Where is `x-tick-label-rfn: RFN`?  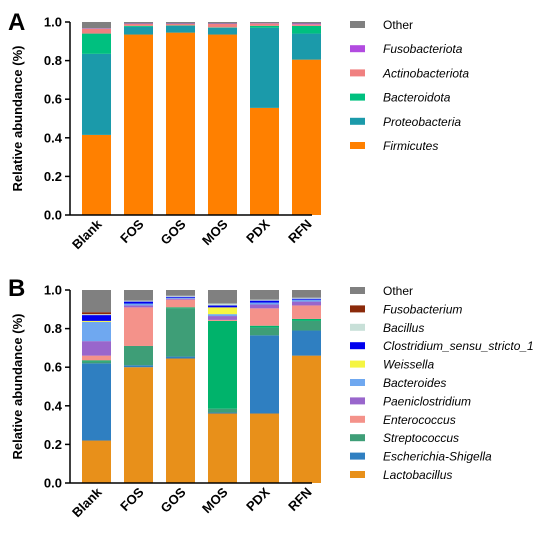 x-tick-label-rfn: RFN is located at coordinates (299, 499).